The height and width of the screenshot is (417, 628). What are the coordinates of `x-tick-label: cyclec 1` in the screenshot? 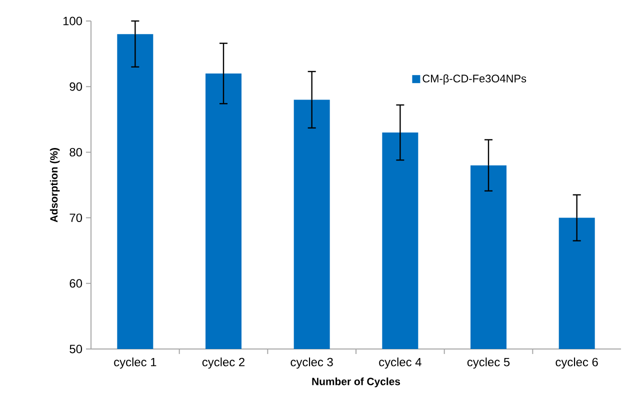 It's located at (135, 363).